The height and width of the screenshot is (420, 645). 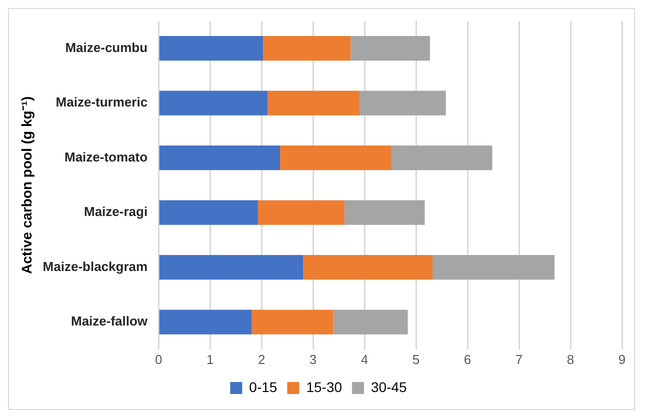 I want to click on x-tick-label: 8, so click(x=570, y=359).